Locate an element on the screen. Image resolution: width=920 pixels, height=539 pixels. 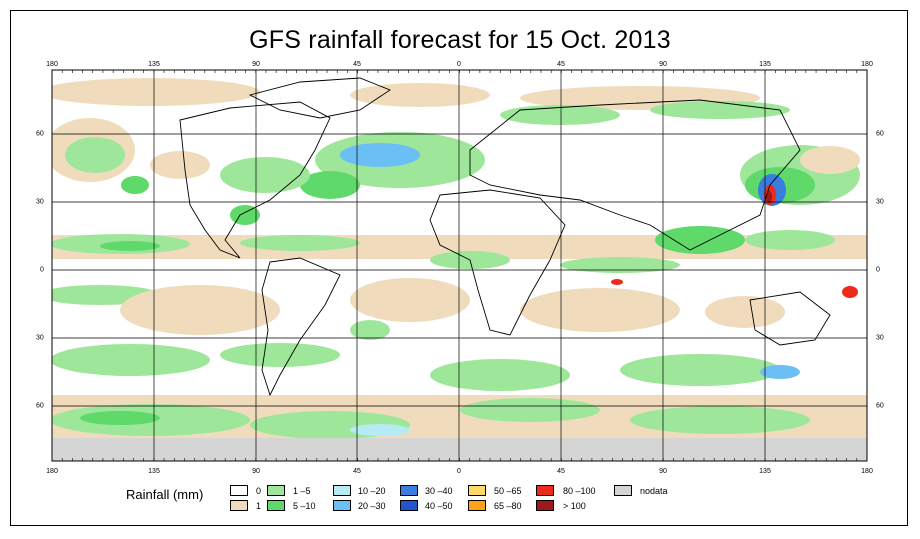
lat-tick-left-4: 30 is located at coordinates (40, 338).